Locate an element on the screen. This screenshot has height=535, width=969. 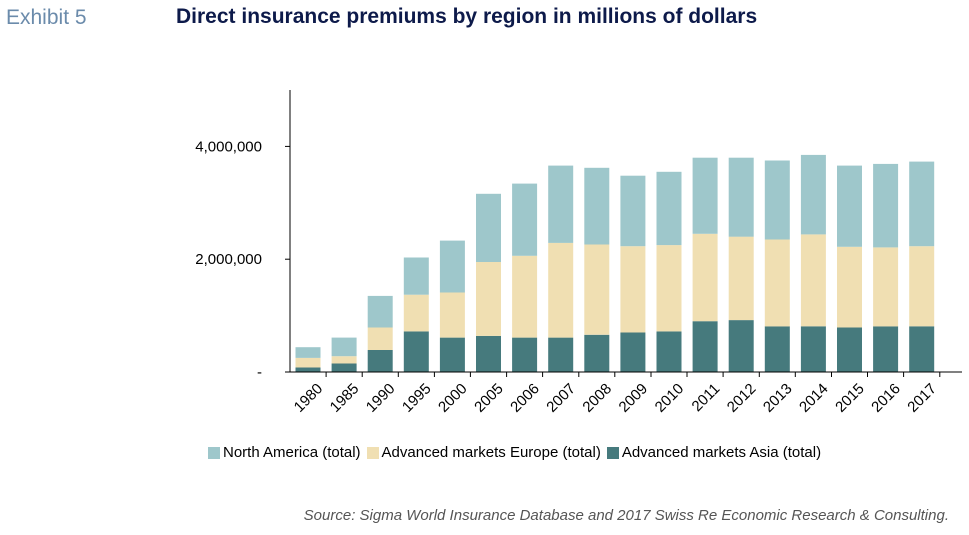
x-tick-label-2007: 2007 is located at coordinates (561, 398).